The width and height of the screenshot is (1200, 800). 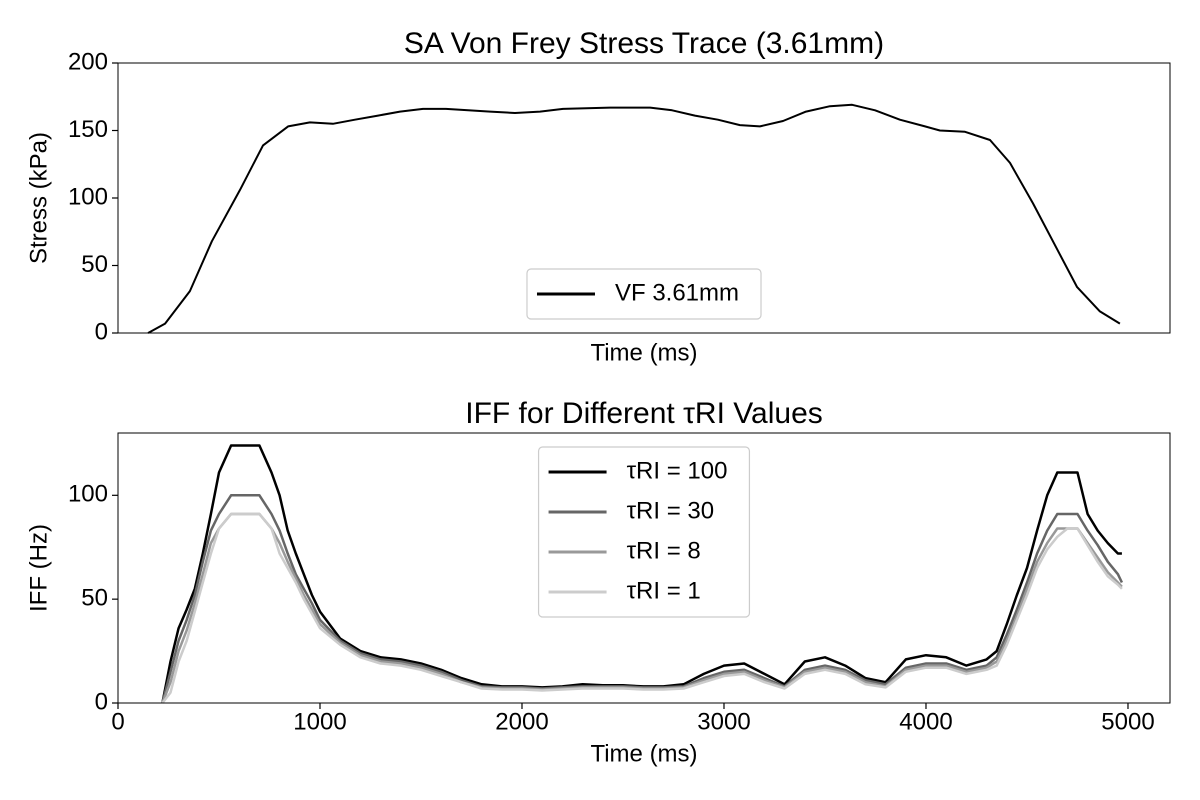 I want to click on legend: VF 3.61mm, so click(x=644, y=294).